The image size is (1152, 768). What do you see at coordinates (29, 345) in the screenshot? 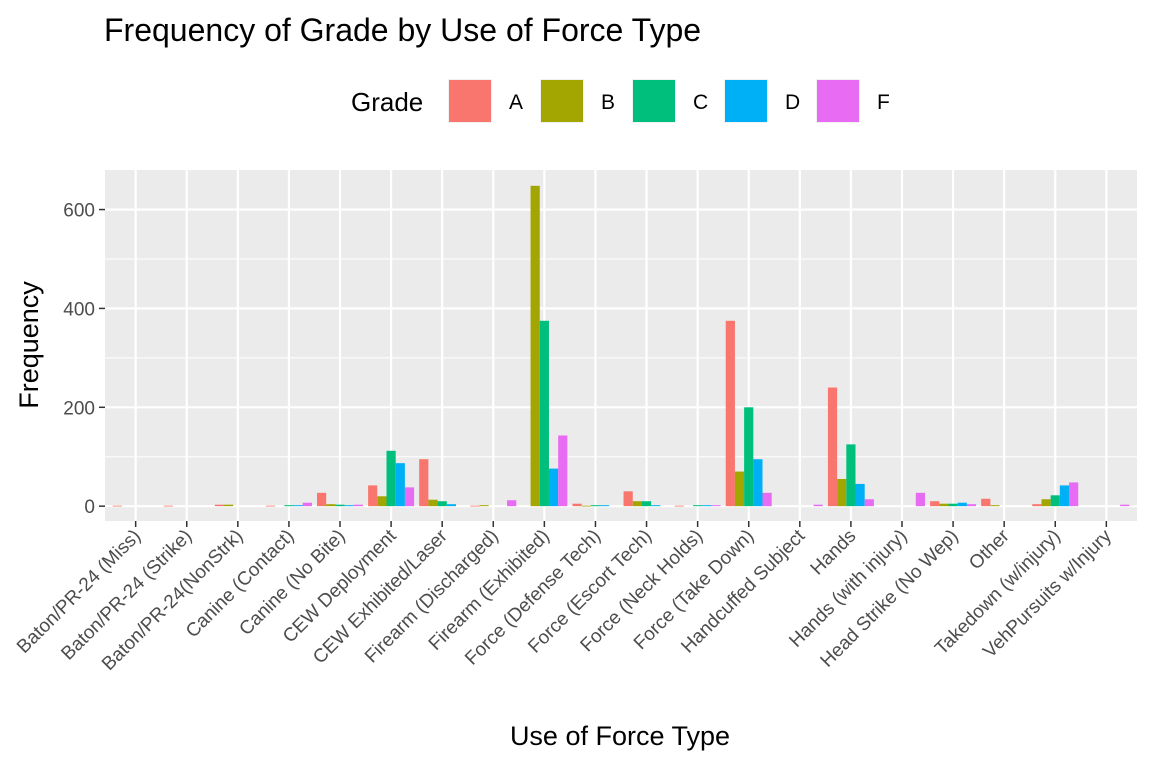
I see `y-axis-title: Frequency` at bounding box center [29, 345].